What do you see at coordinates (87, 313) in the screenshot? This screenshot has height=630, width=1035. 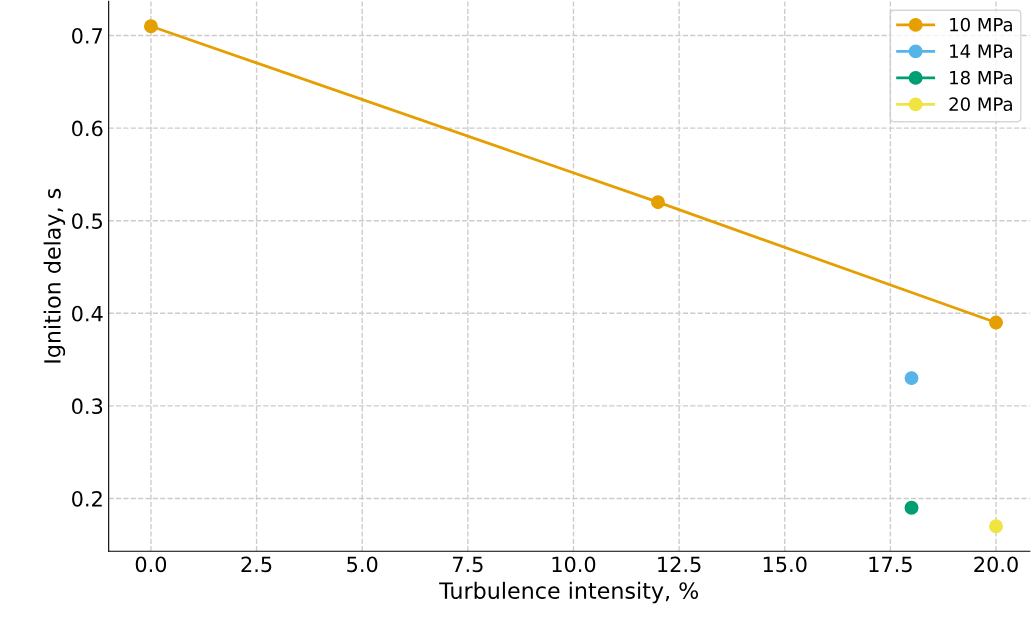 I see `y-tick-label: 0.4` at bounding box center [87, 313].